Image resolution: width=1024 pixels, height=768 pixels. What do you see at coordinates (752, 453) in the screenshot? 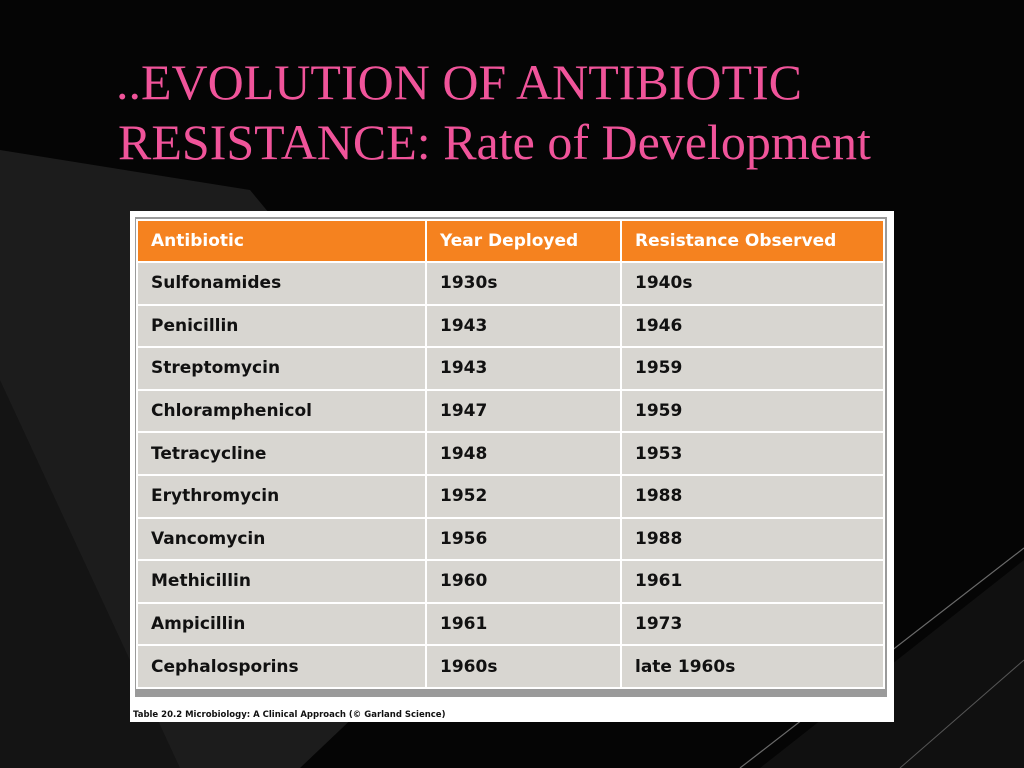
I see `resistance-observed-cell: 1953` at bounding box center [752, 453].